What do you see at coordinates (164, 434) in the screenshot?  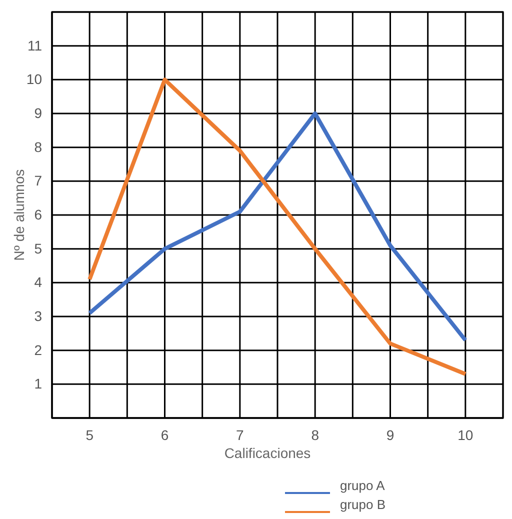 I see `x-tick-label: 6` at bounding box center [164, 434].